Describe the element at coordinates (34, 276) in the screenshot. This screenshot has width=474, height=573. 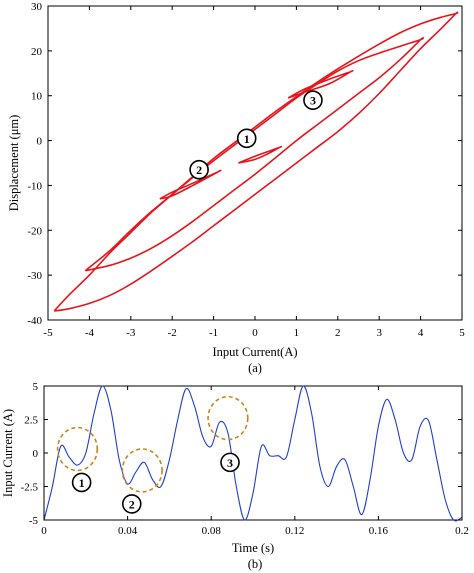
I see `y-tick-label: -30` at that location.